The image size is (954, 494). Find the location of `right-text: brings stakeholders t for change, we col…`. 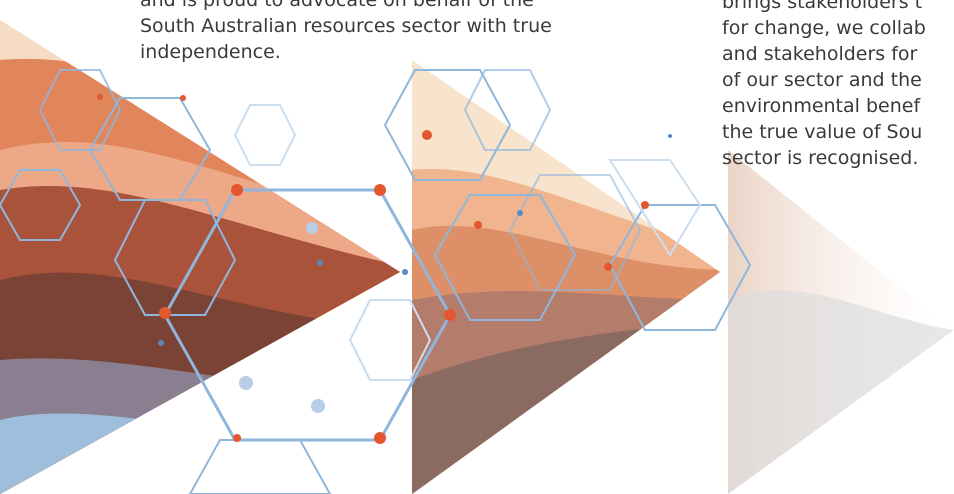

right-text: brings stakeholders t for change, we col… is located at coordinates (824, 85).